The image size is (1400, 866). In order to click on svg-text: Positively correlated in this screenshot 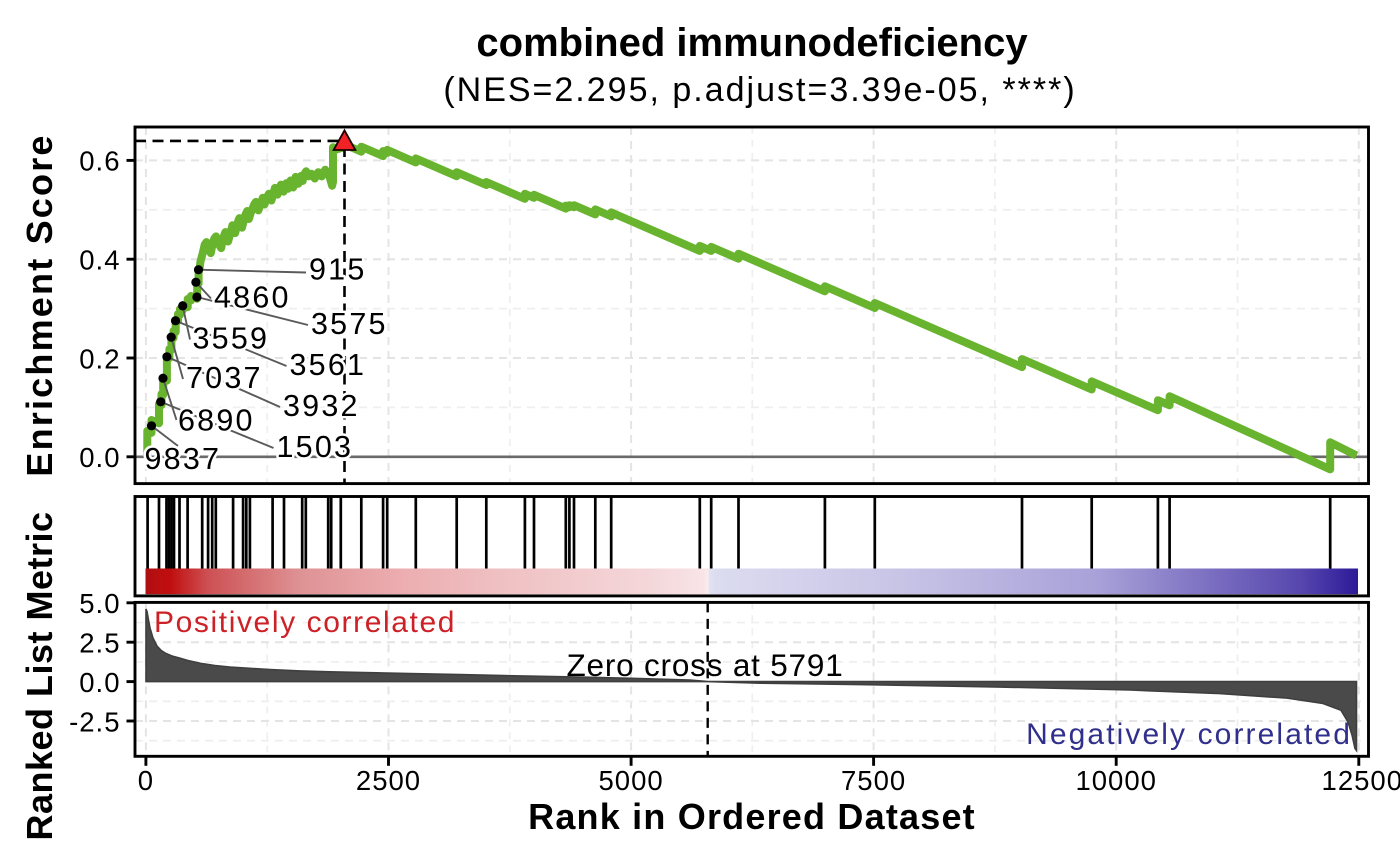, I will do `click(305, 622)`.